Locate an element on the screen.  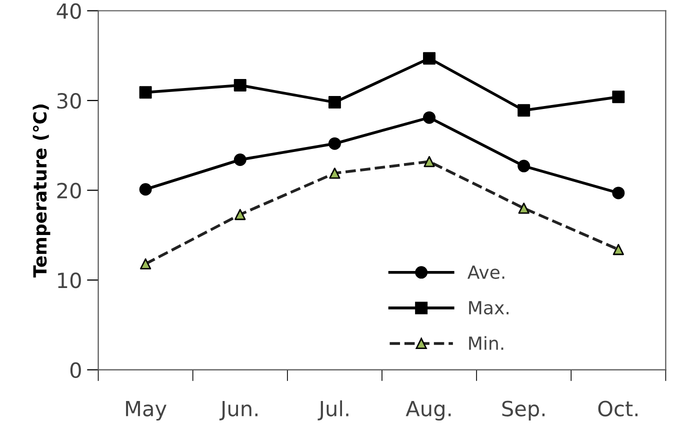
legend-label: Ave. is located at coordinates (486, 272).